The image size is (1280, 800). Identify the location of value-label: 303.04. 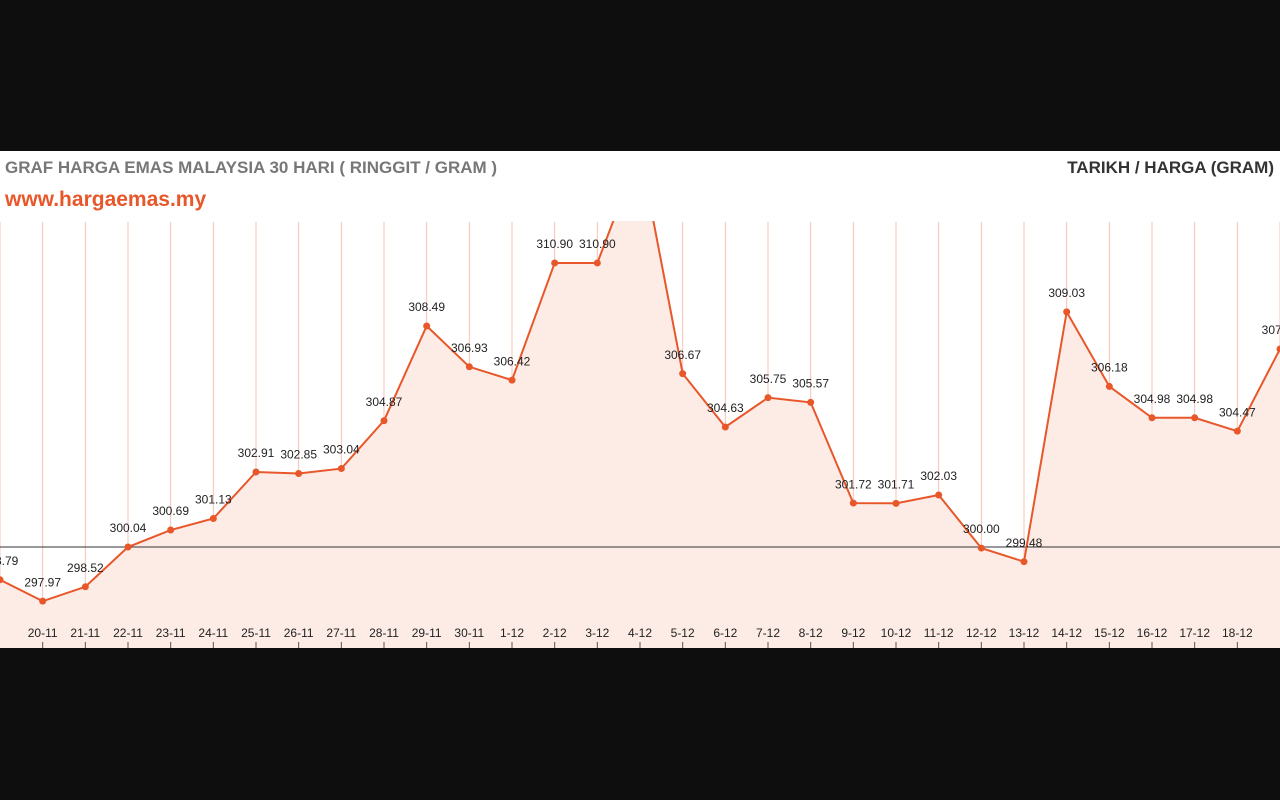
(341, 450).